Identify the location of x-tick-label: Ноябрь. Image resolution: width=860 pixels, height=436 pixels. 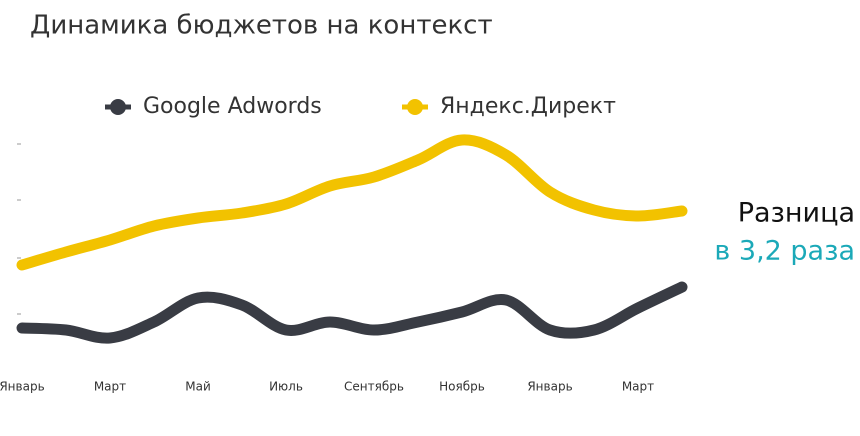
(462, 387).